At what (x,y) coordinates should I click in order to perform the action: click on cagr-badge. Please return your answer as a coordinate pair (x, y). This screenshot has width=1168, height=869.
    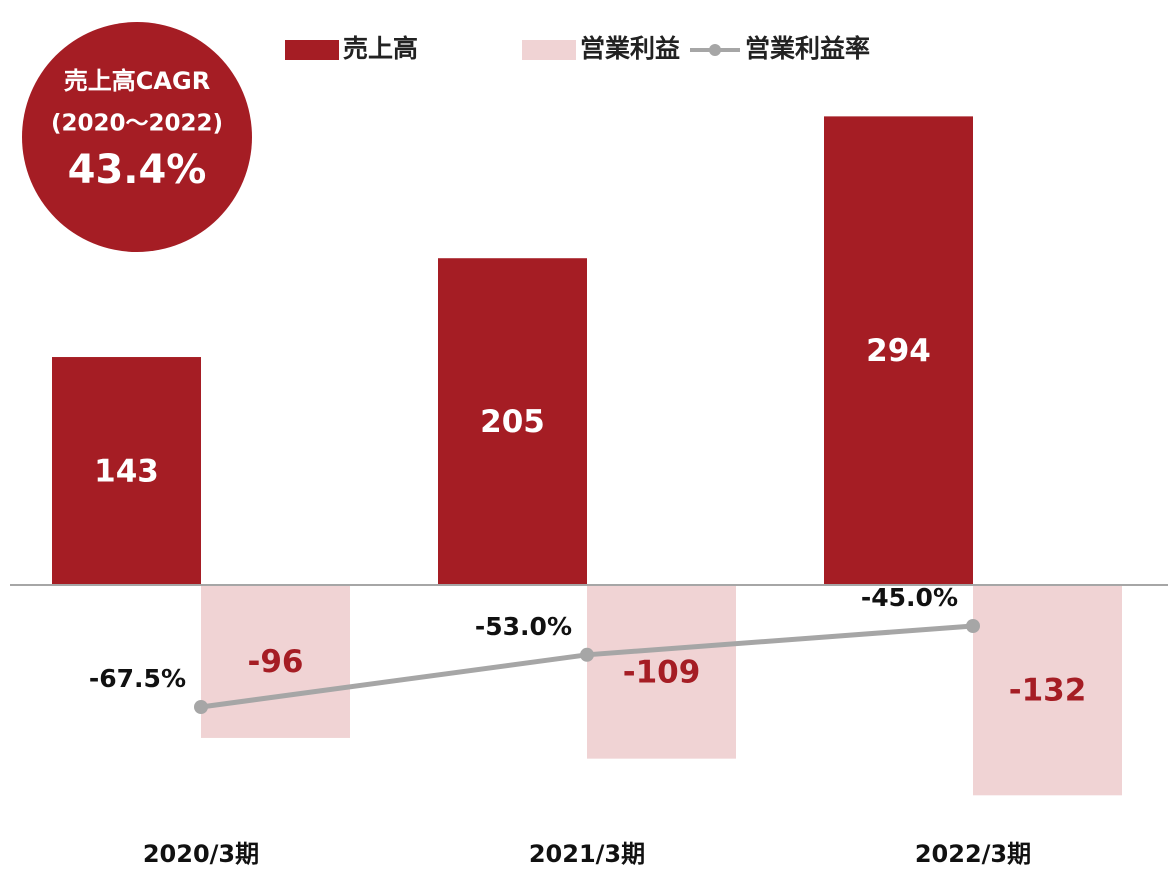
    Looking at the image, I should click on (137, 137).